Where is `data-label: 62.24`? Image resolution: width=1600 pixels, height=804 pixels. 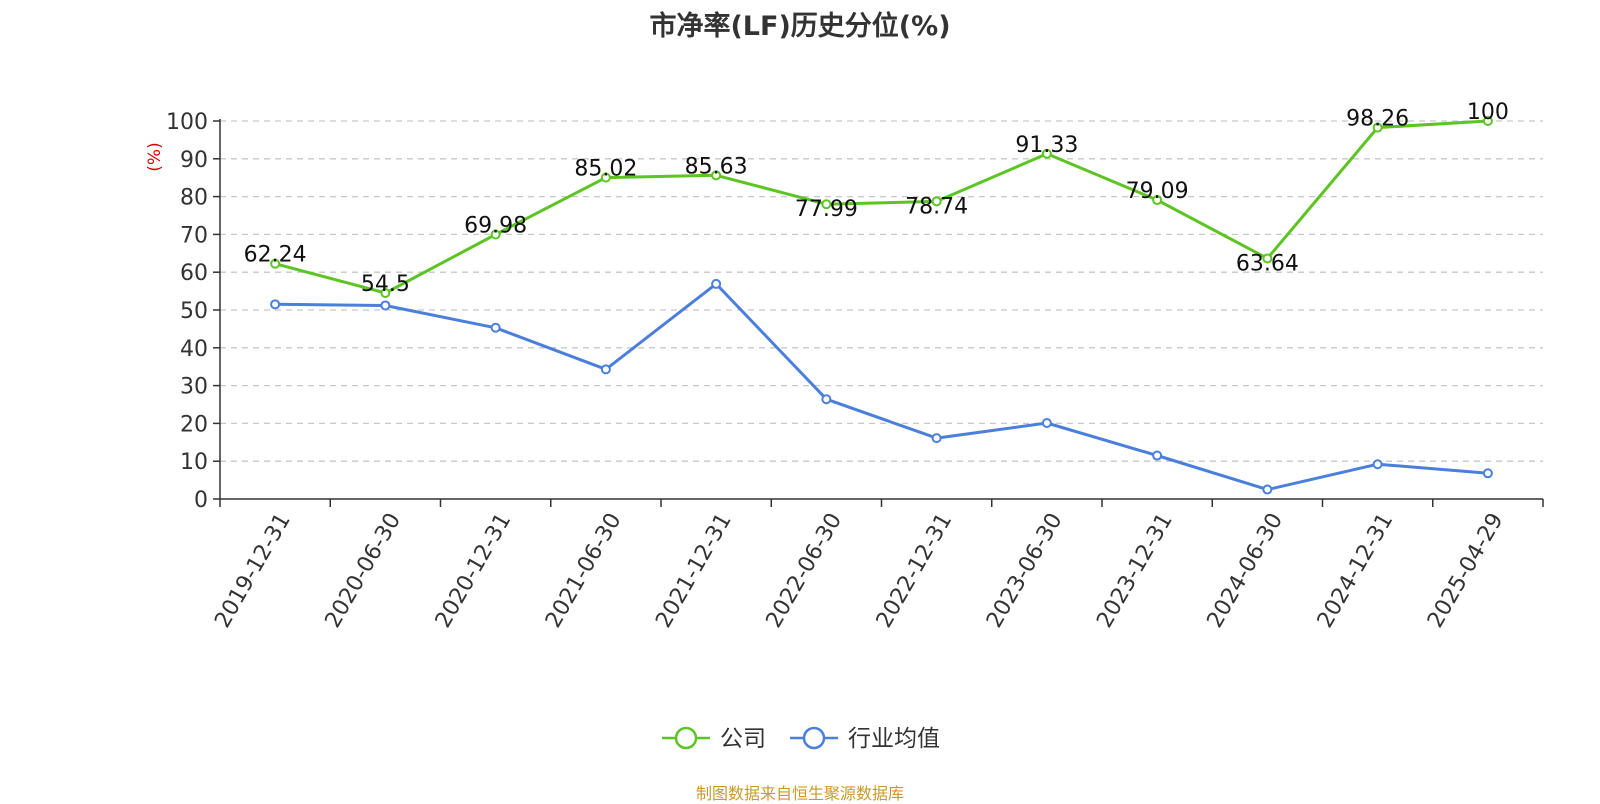
data-label: 62.24 is located at coordinates (275, 255).